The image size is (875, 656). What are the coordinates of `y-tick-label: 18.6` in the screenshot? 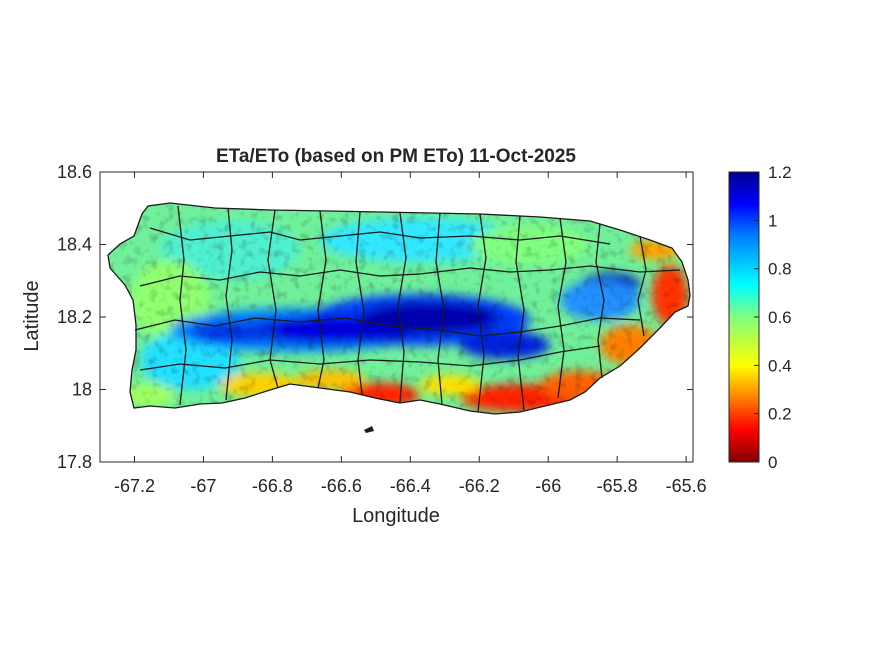 It's located at (74, 172).